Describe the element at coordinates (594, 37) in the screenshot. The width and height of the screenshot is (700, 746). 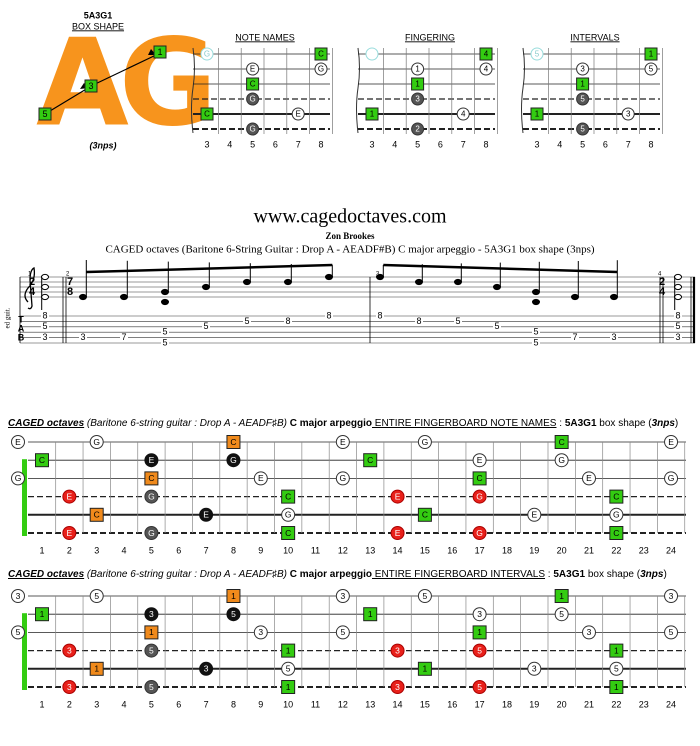
I see `diagram-title: INTERVALS` at that location.